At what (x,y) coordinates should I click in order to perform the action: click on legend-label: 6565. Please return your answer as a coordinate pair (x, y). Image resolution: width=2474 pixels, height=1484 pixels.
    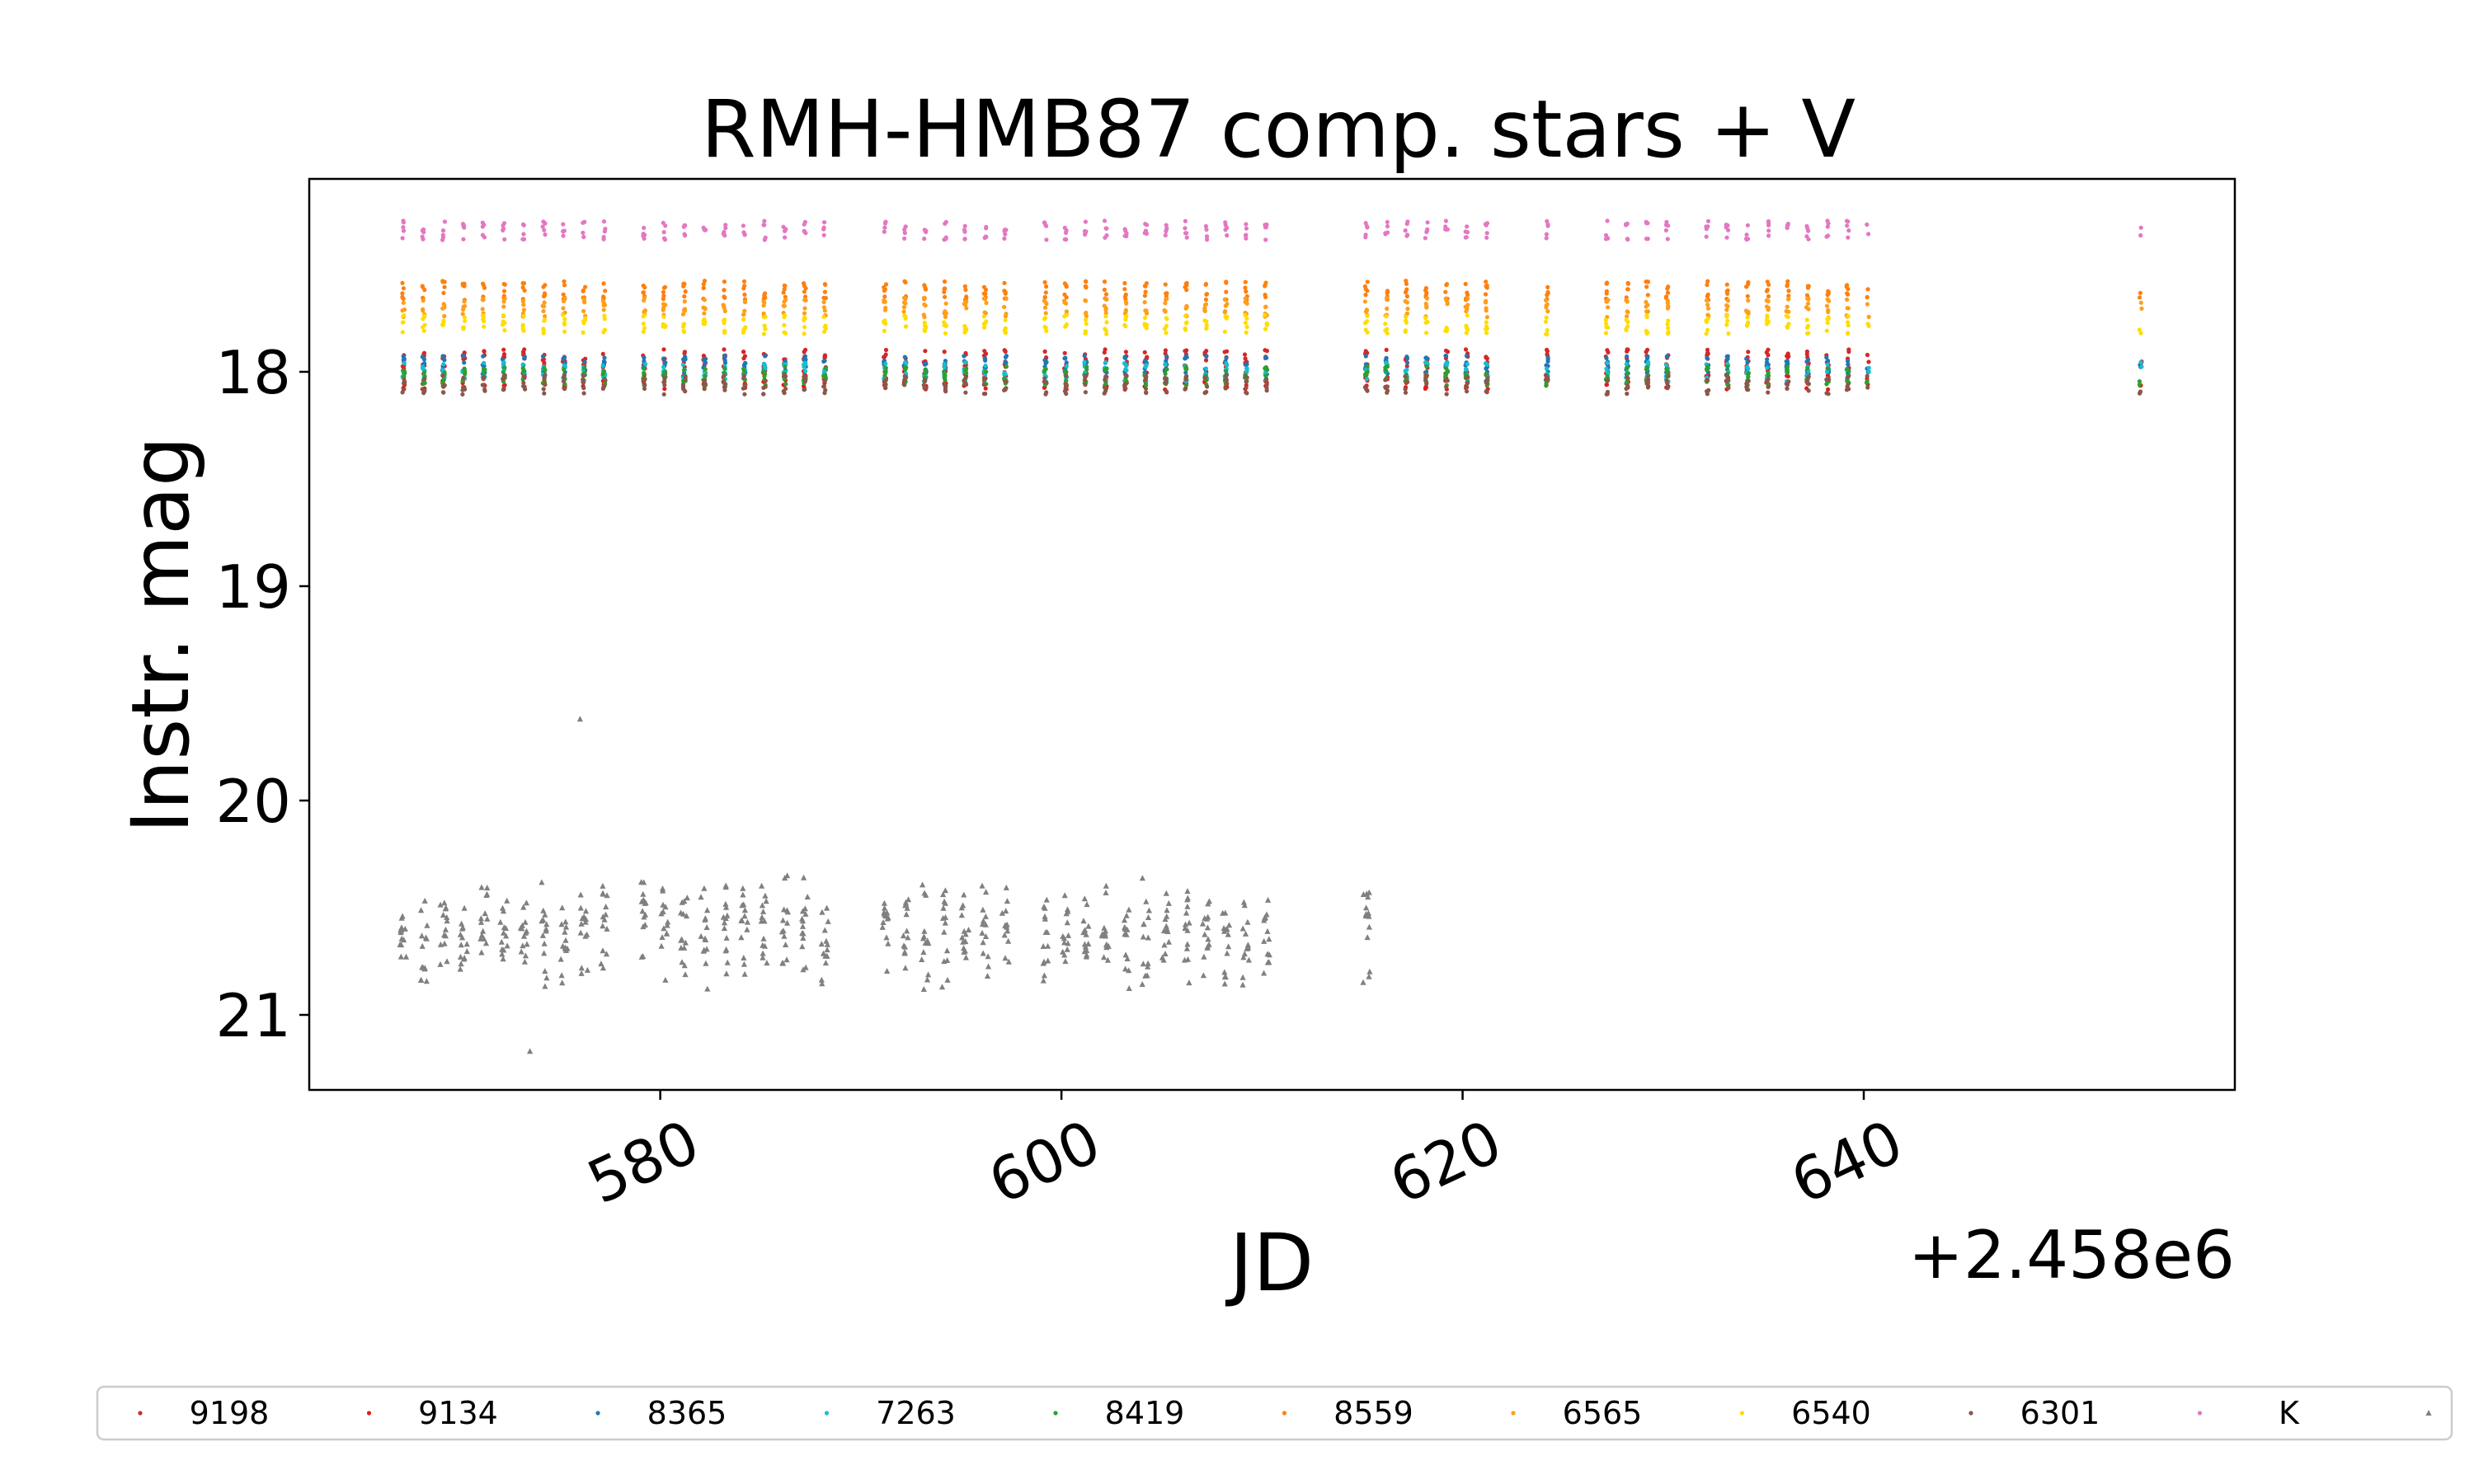
    Looking at the image, I should click on (1603, 1413).